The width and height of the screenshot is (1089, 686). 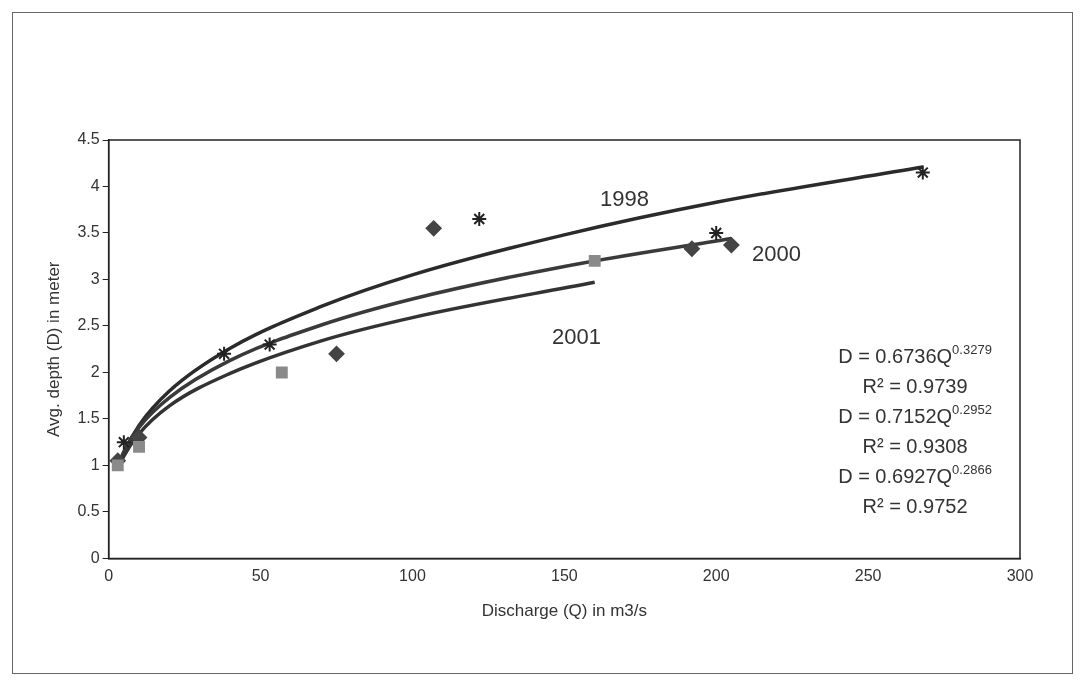 I want to click on y-tick-label: 4, so click(x=95, y=185).